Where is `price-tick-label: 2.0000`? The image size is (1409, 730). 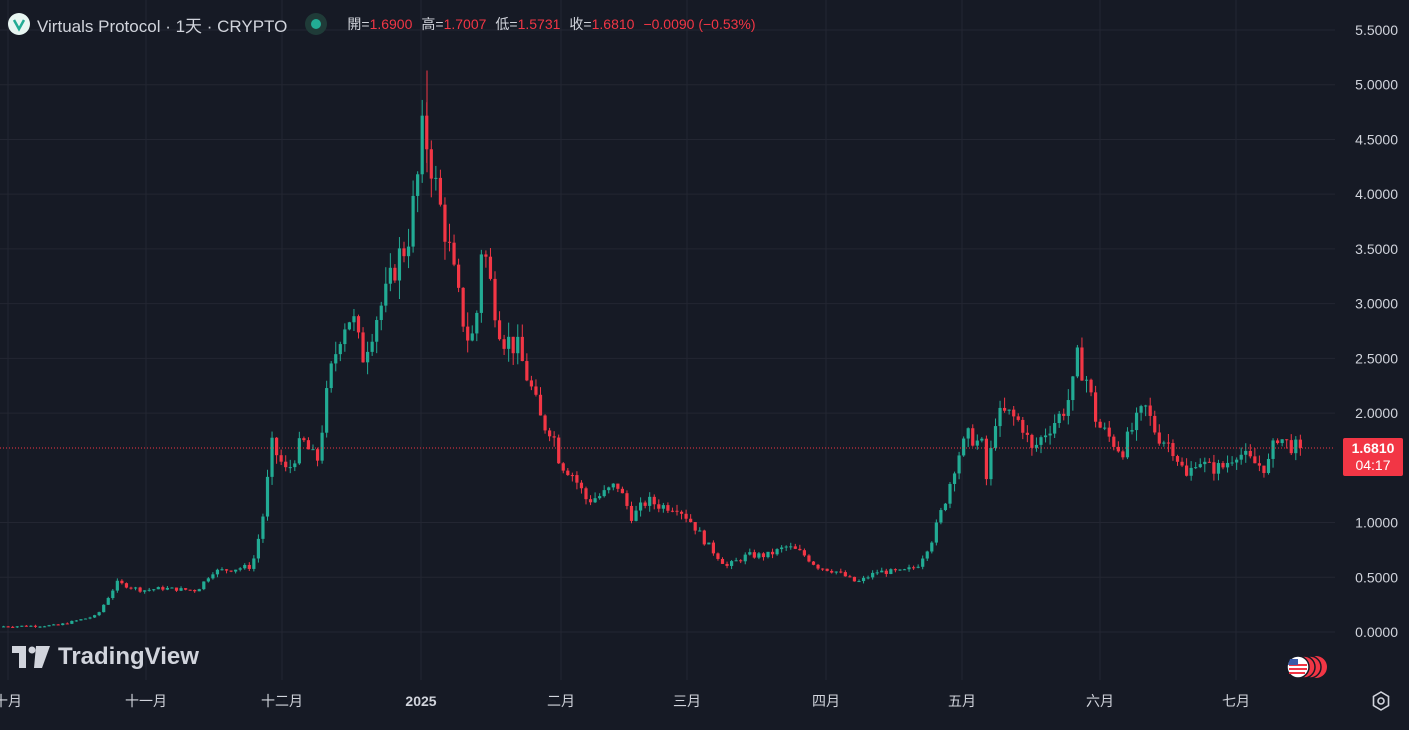
price-tick-label: 2.0000 is located at coordinates (1376, 413).